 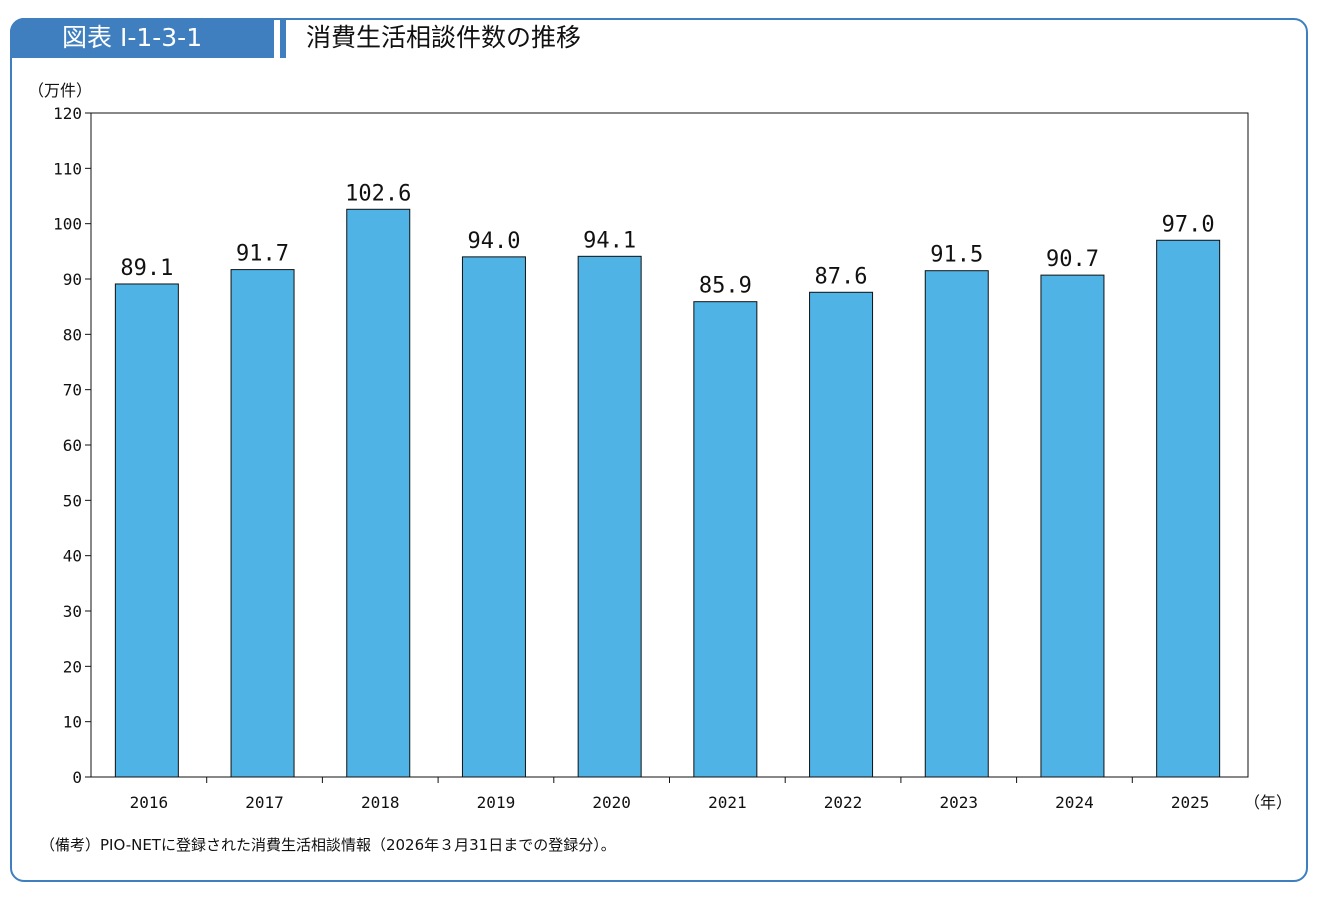 What do you see at coordinates (1074, 802) in the screenshot?
I see `x-tick-label: 2024` at bounding box center [1074, 802].